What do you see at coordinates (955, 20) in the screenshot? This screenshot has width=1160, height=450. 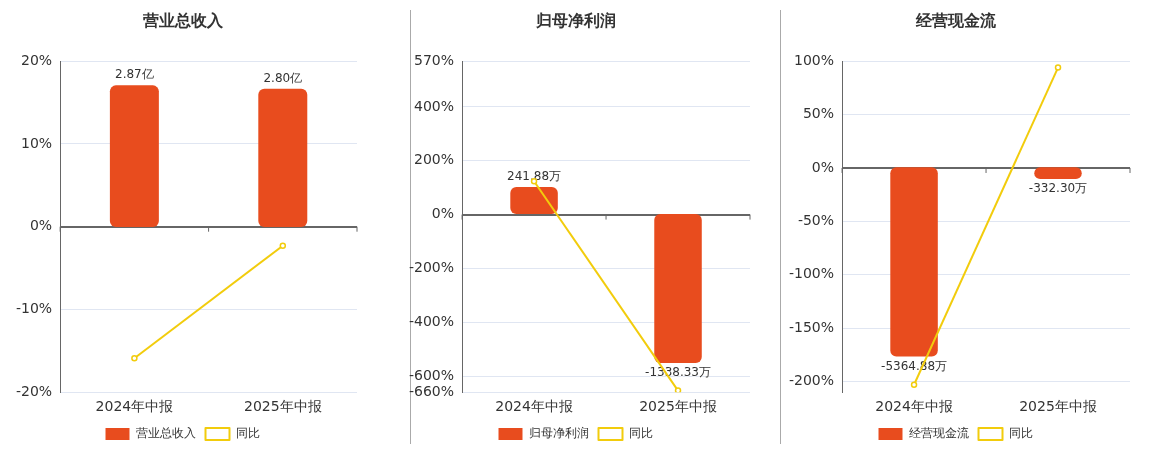 I see `chart-title: 经营现金流` at bounding box center [955, 20].